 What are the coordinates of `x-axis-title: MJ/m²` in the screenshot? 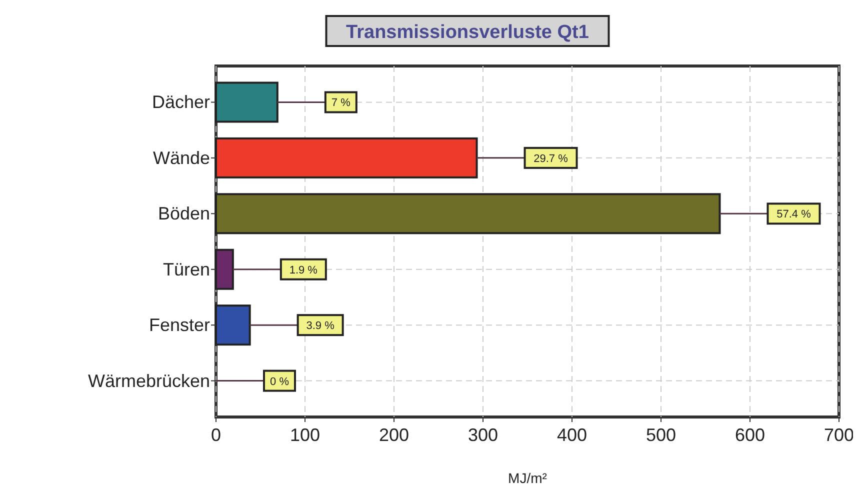 It's located at (528, 478).